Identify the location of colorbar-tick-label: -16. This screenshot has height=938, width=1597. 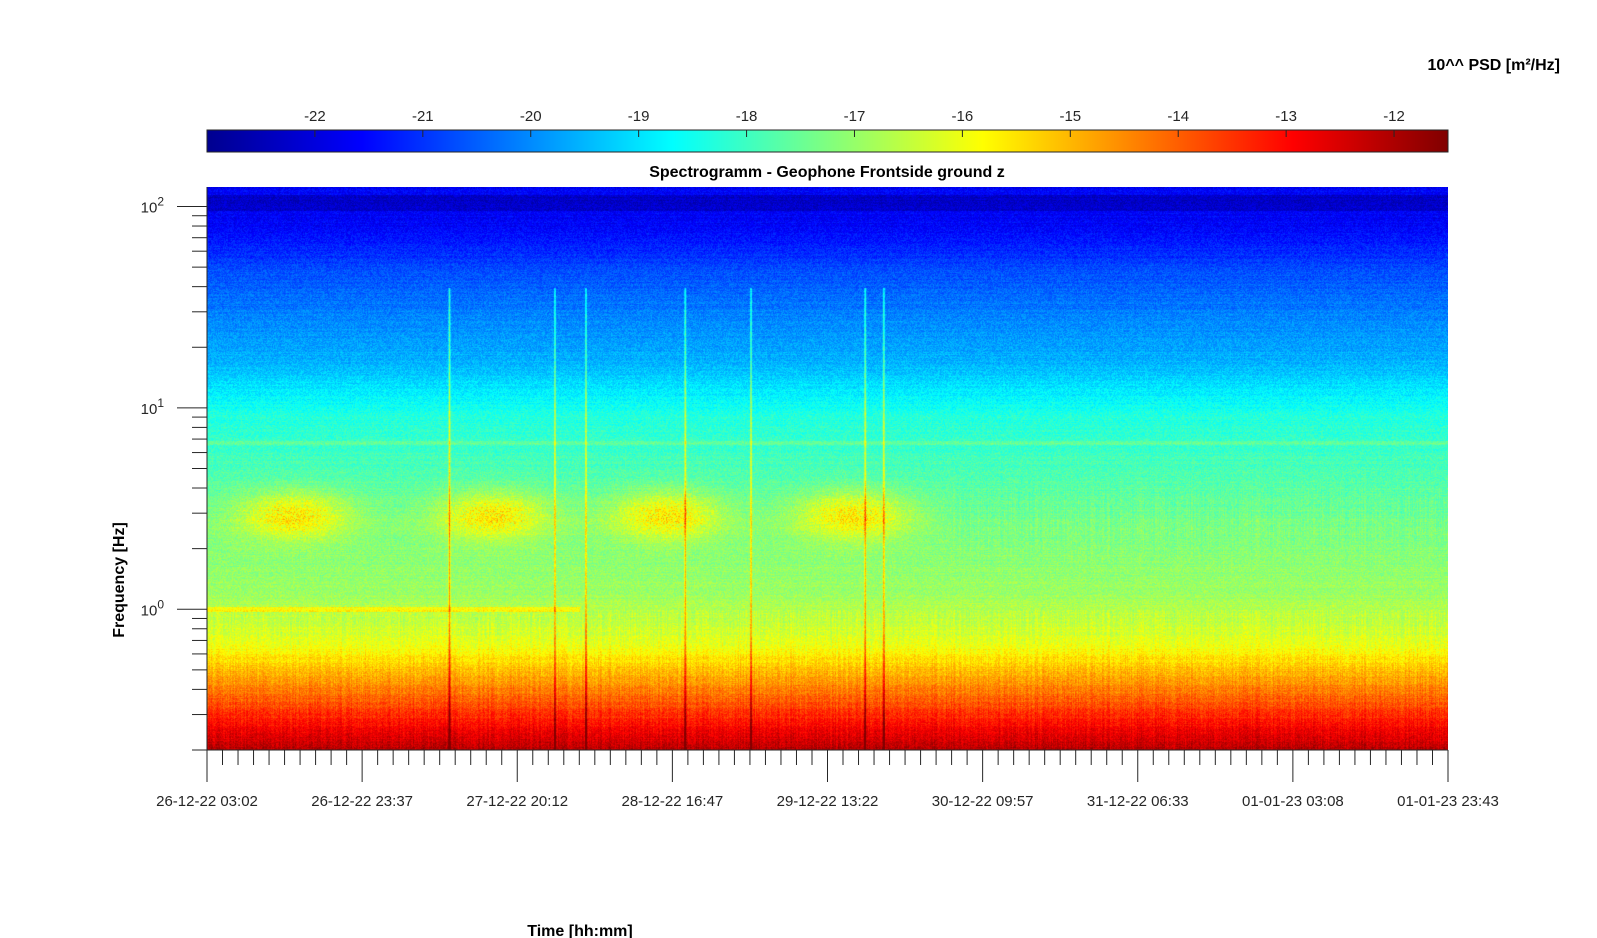
(963, 116).